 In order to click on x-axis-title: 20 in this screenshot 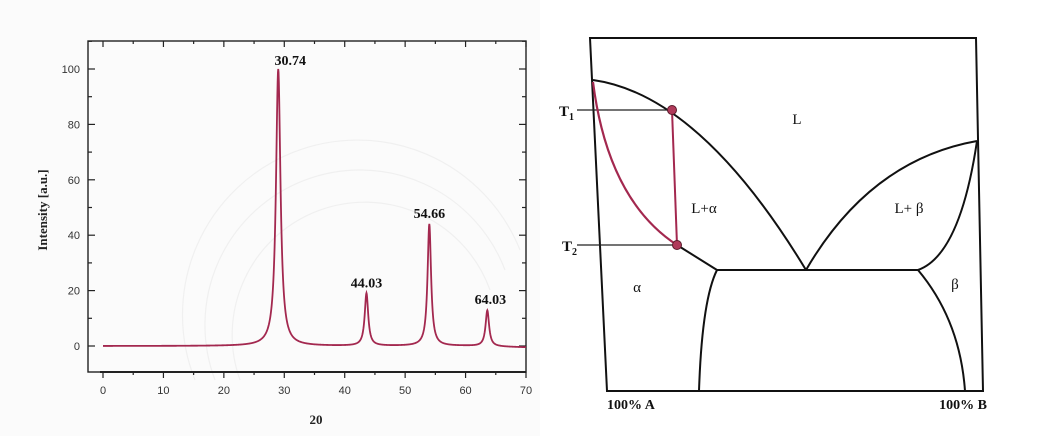, I will do `click(316, 419)`.